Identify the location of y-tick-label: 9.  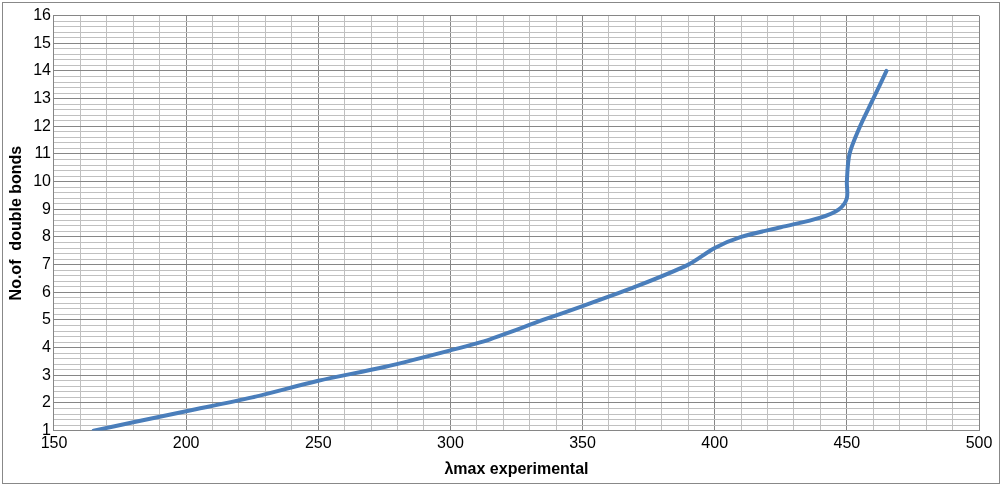
(47, 208).